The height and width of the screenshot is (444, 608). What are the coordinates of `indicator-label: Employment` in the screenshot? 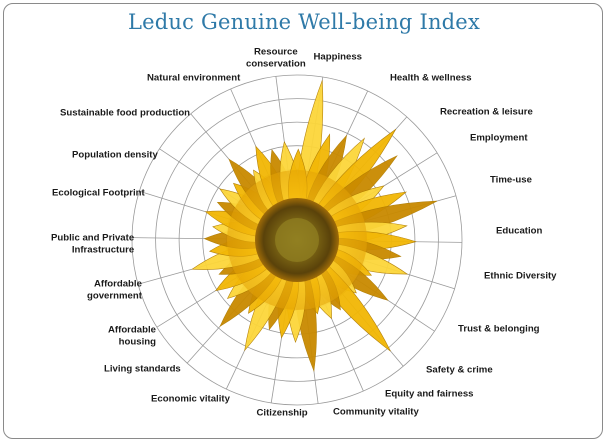 It's located at (499, 138).